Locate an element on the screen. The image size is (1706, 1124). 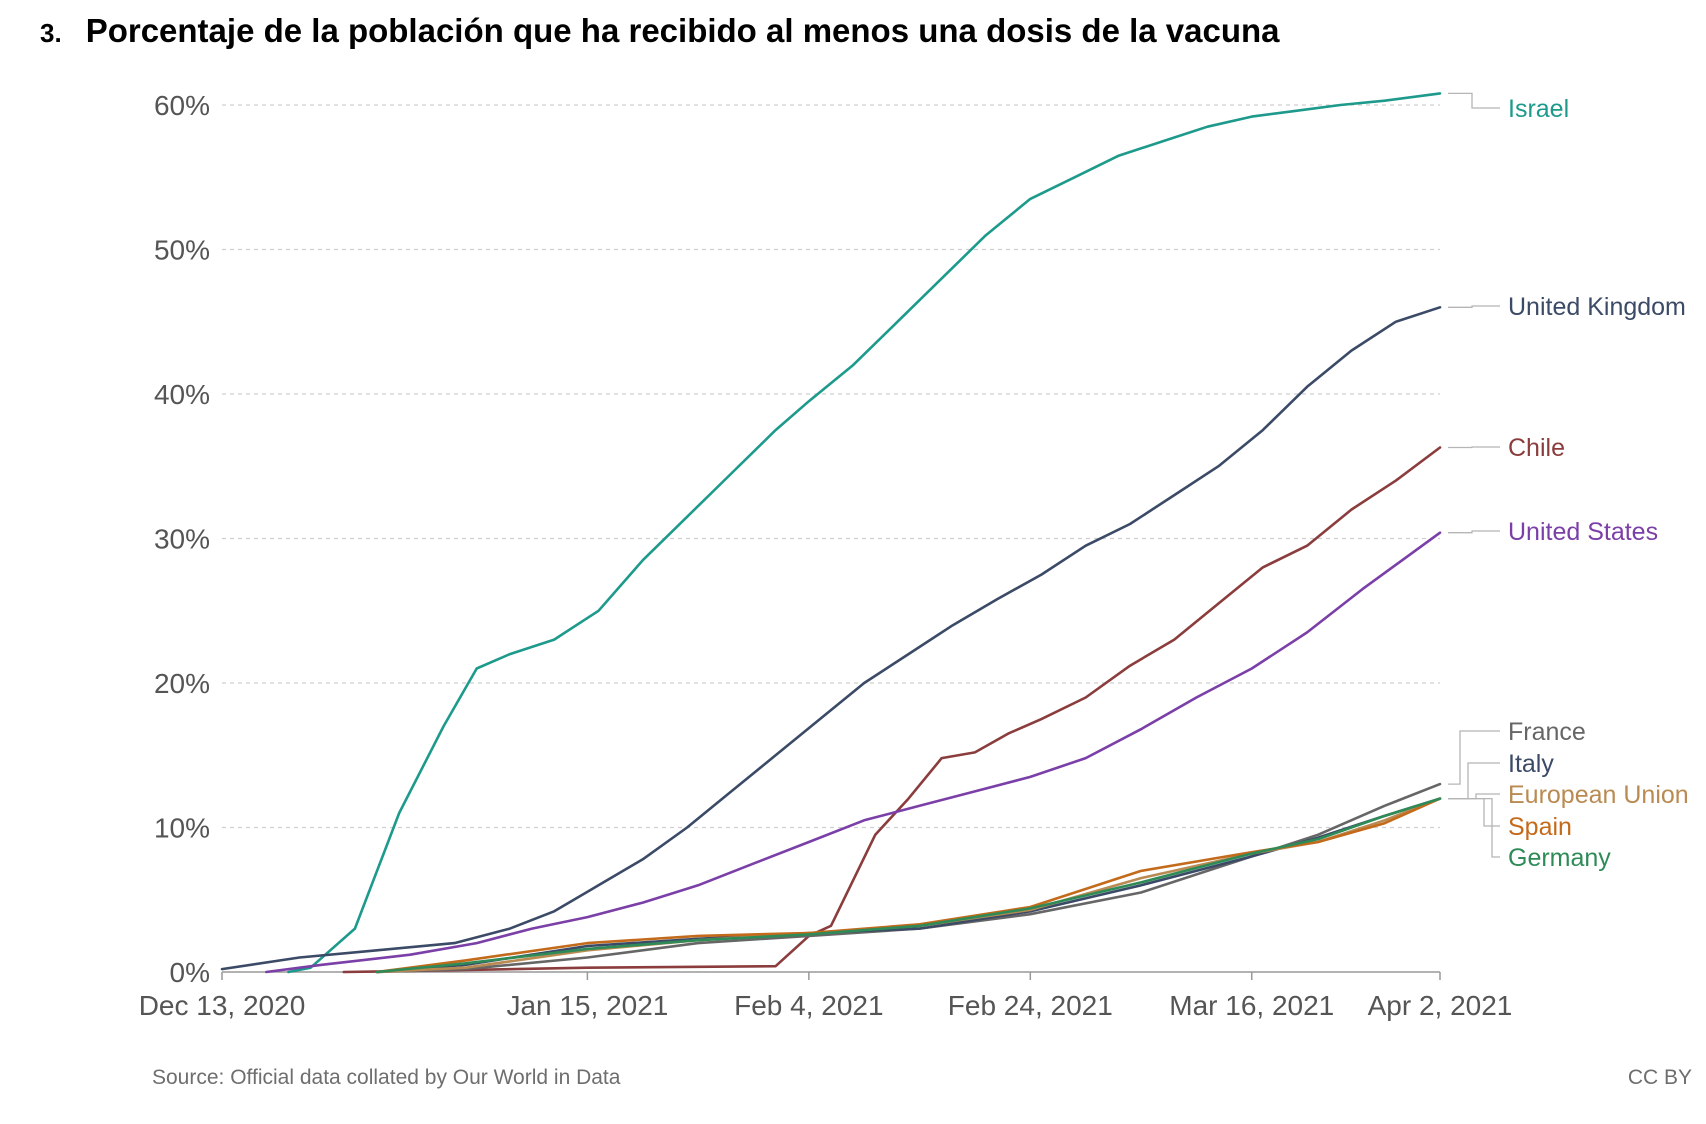
license-note: CC BY is located at coordinates (1659, 1077).